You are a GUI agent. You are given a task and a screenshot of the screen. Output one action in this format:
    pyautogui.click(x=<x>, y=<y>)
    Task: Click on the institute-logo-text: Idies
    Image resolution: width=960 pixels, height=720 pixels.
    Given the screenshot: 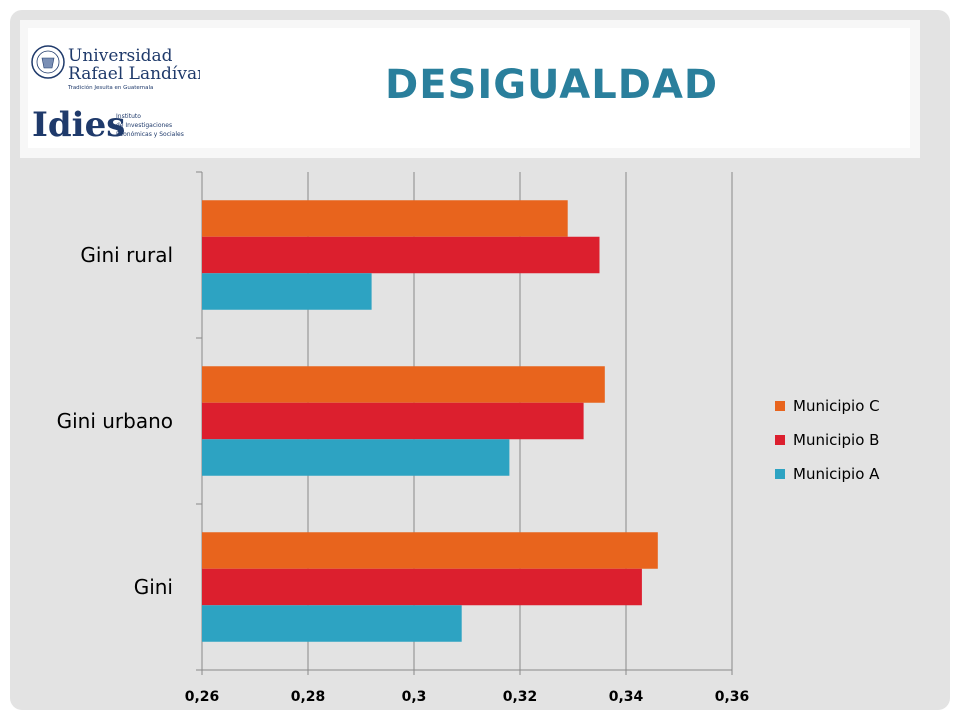 What is the action you would take?
    pyautogui.click(x=78, y=125)
    